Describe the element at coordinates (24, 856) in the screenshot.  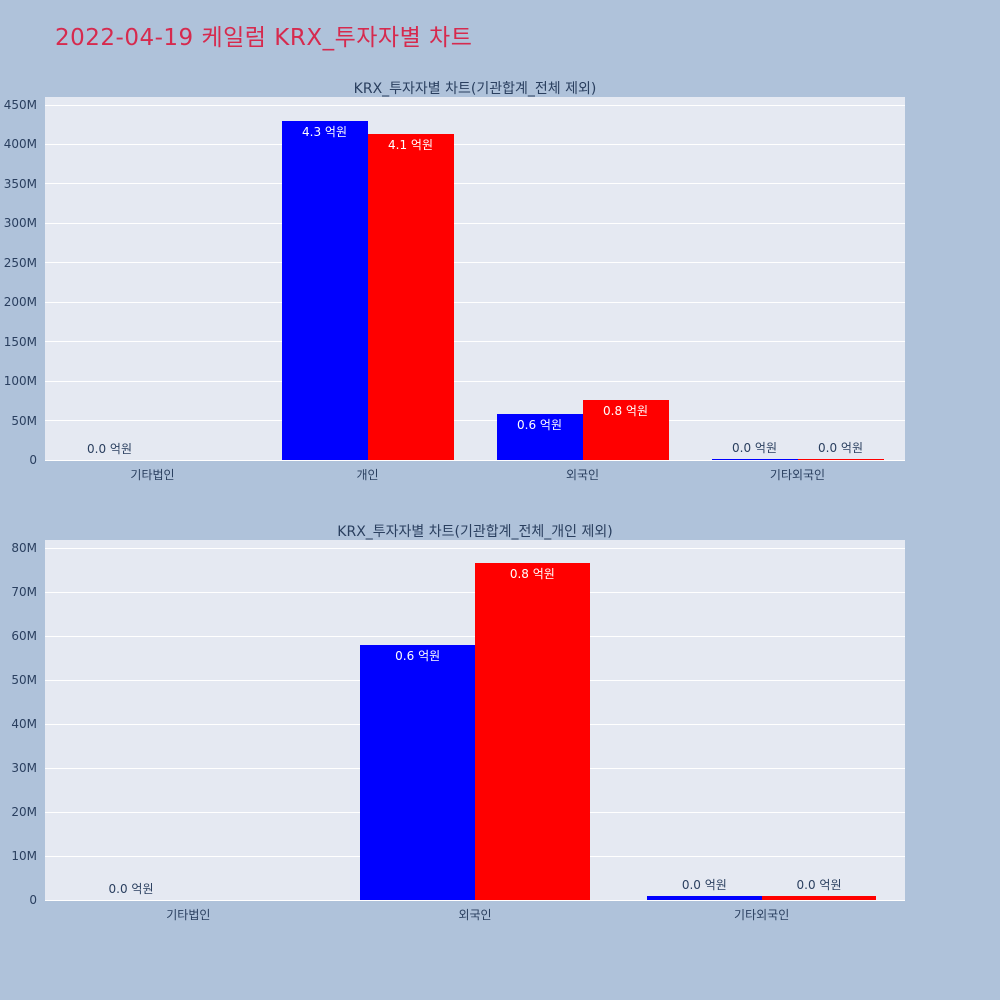
I see `y-tick-label: 10M` at that location.